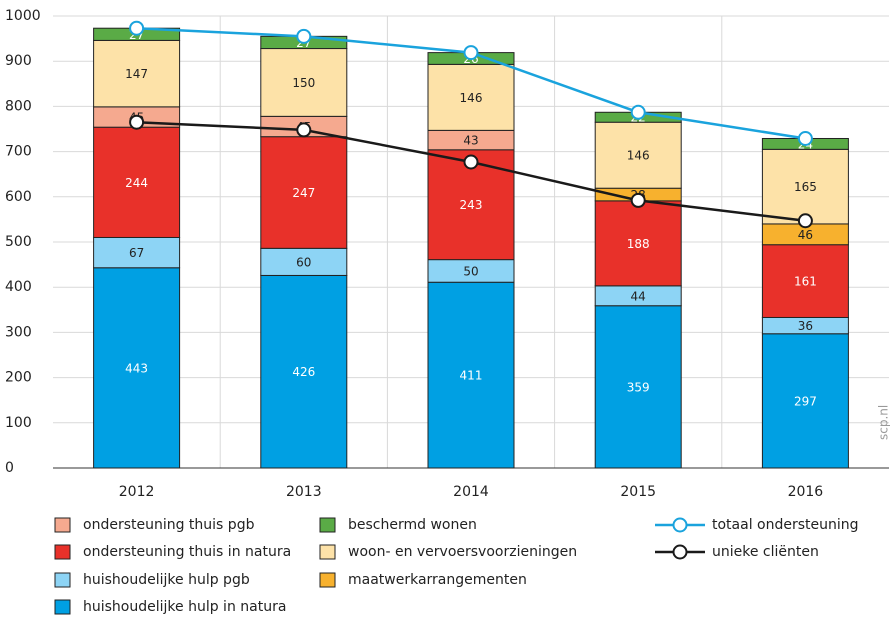  Describe the element at coordinates (18, 423) in the screenshot. I see `y-tick-label: 100` at that location.